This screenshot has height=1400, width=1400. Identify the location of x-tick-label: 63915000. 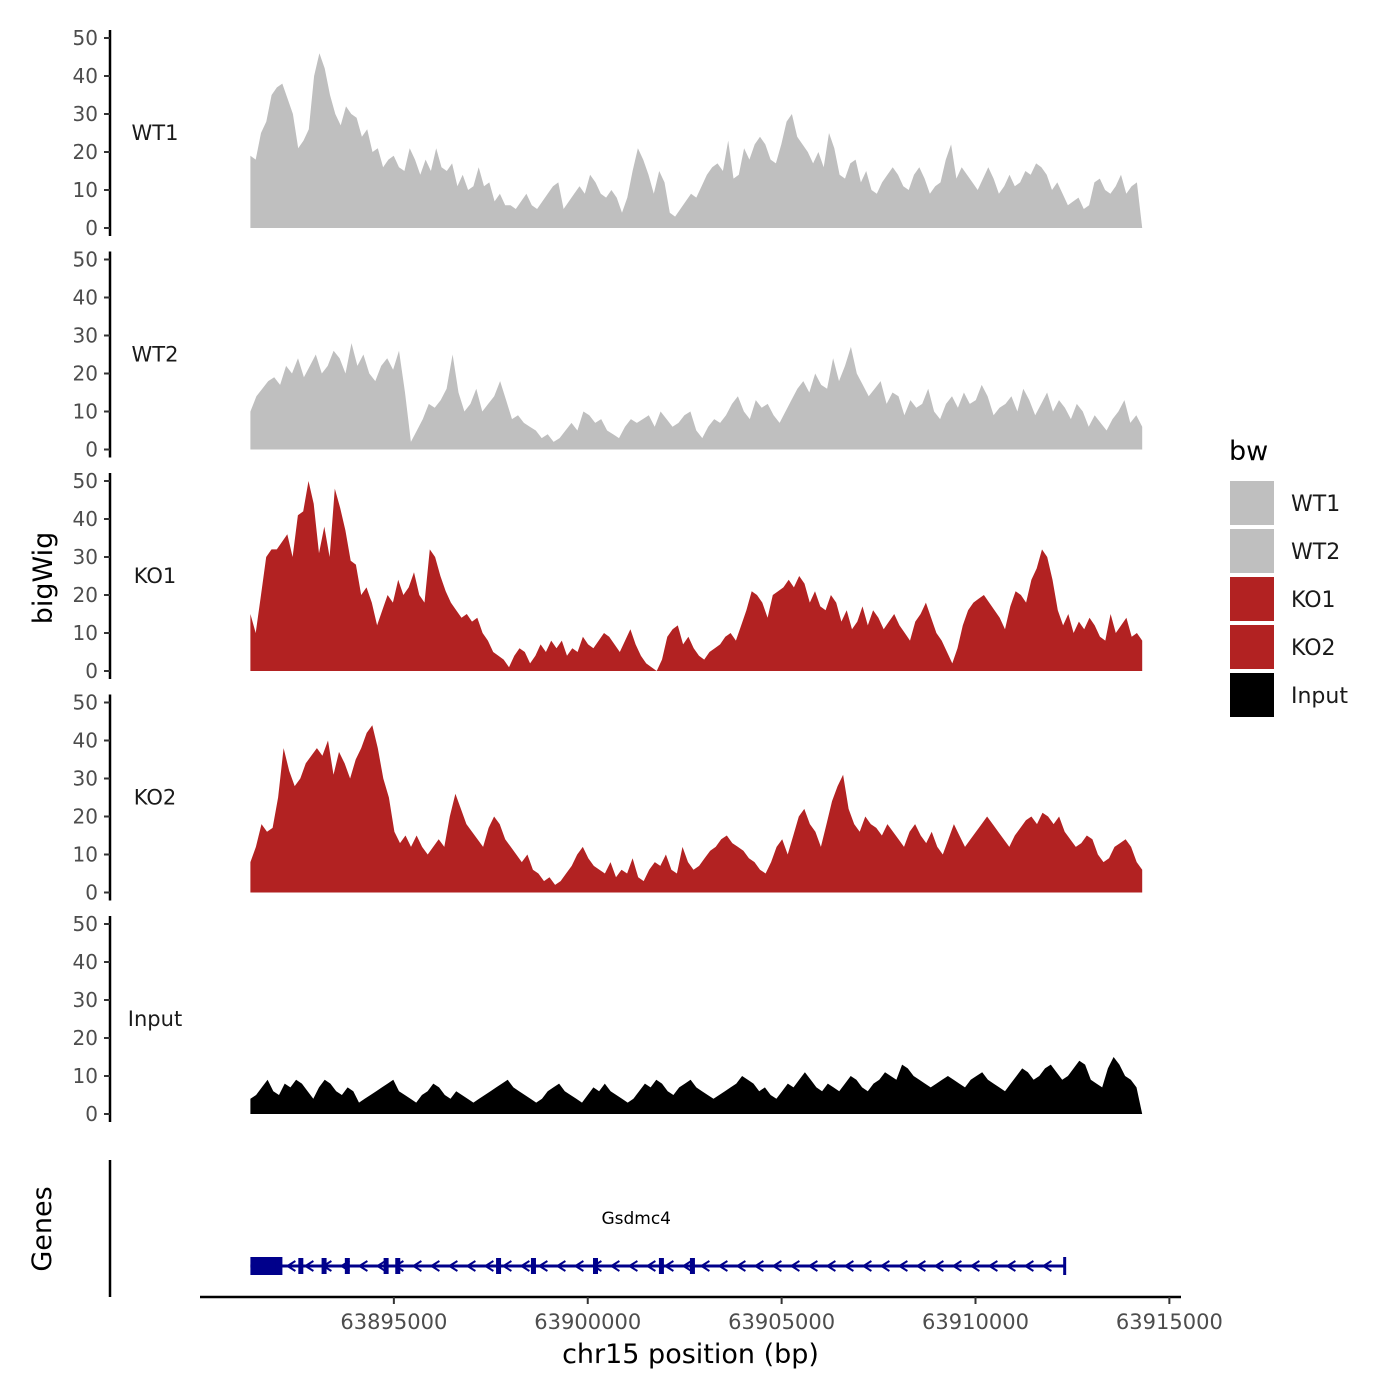
(1169, 1322).